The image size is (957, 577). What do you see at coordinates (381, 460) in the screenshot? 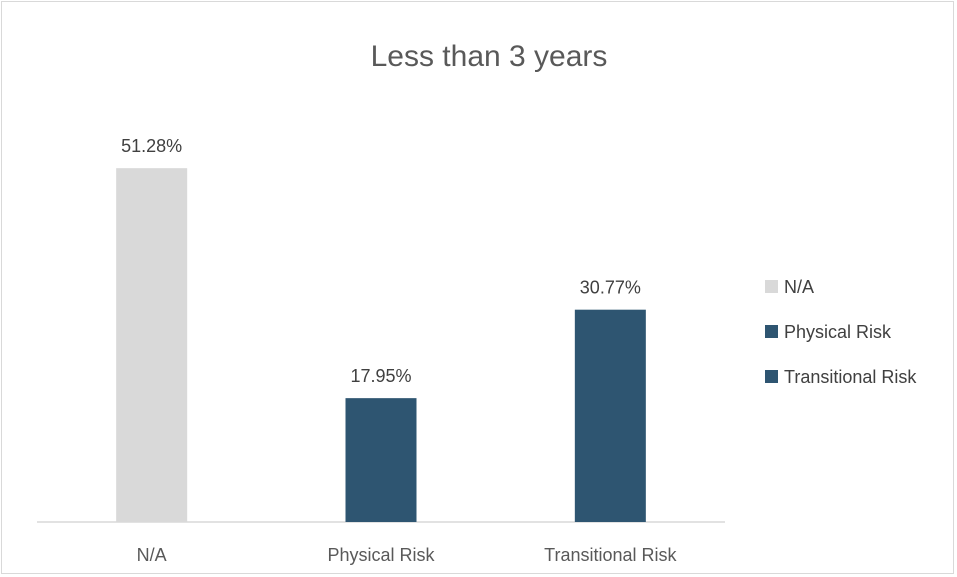
I see `bar-physical-risk` at bounding box center [381, 460].